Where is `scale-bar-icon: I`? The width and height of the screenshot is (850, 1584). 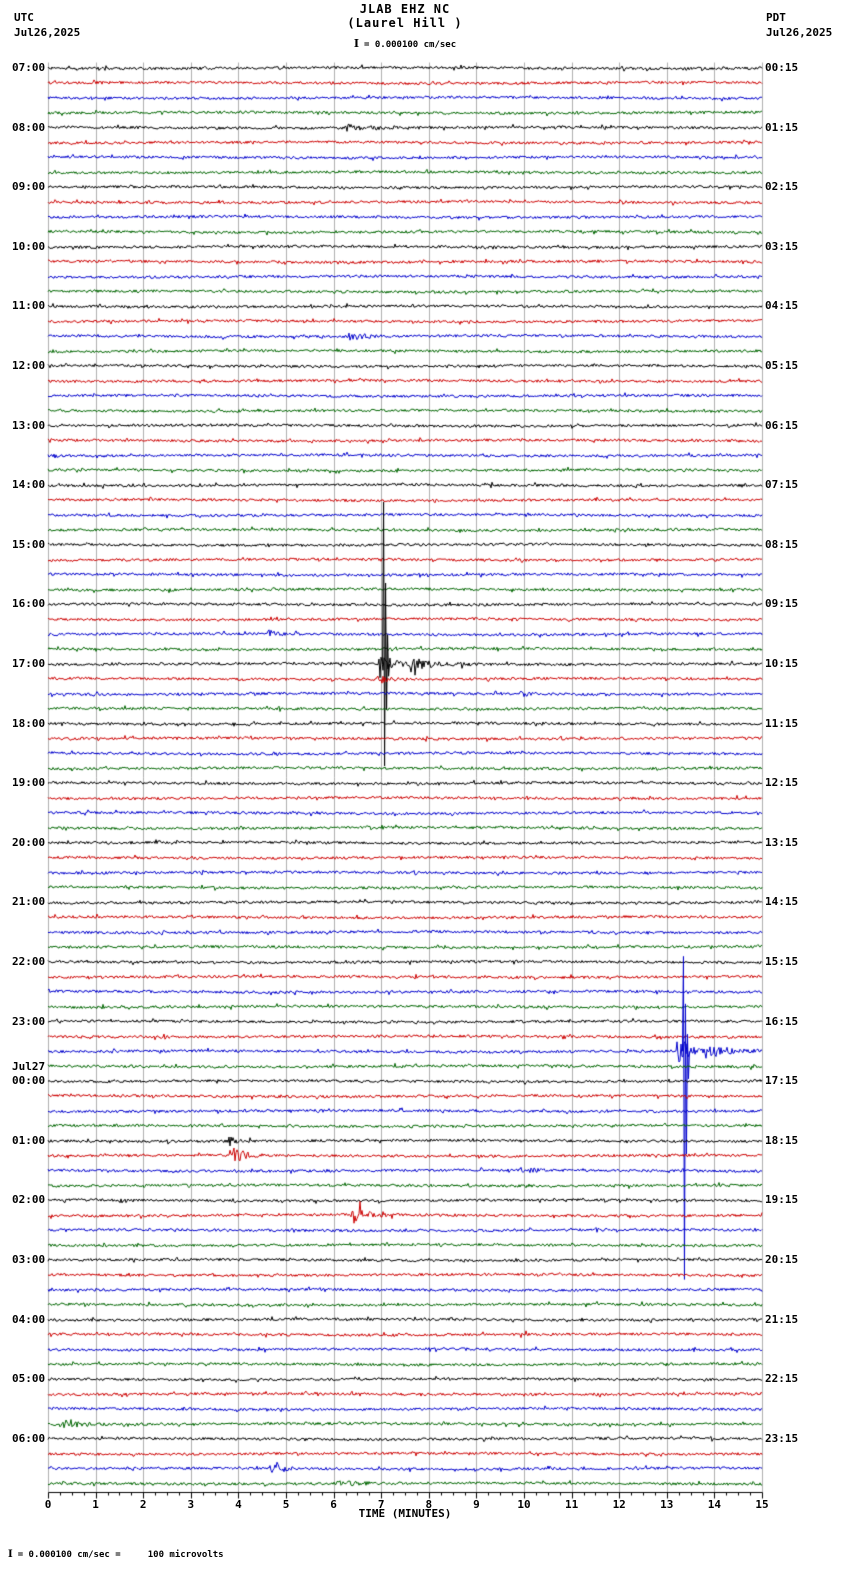 scale-bar-icon: I is located at coordinates (10, 1554).